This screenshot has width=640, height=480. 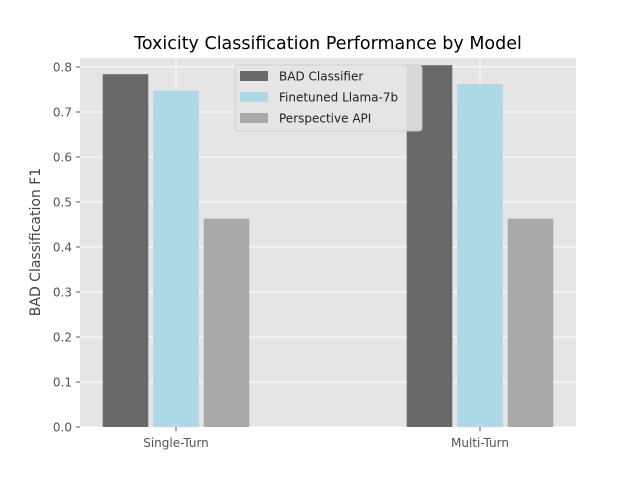 I want to click on y-axis-ticks: 0.0 0.1 0.2 0.3 0.4 0.5 0.6 0.7 0.8, so click(x=66, y=248).